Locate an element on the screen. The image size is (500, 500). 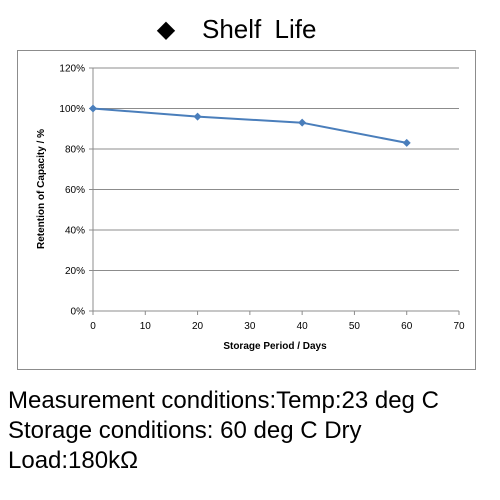
series-line is located at coordinates (249, 125).